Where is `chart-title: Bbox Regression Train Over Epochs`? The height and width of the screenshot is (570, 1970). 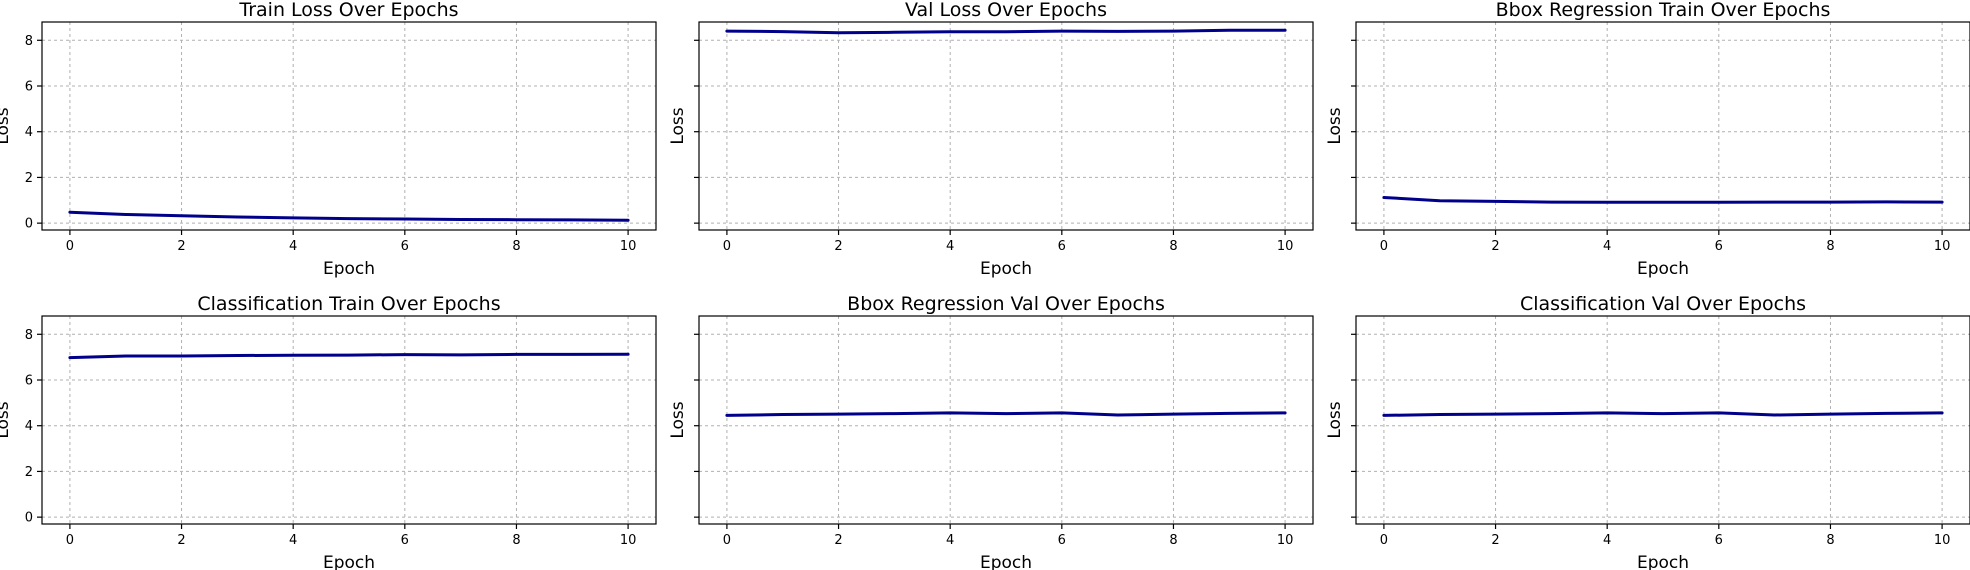 chart-title: Bbox Regression Train Over Epochs is located at coordinates (1663, 10).